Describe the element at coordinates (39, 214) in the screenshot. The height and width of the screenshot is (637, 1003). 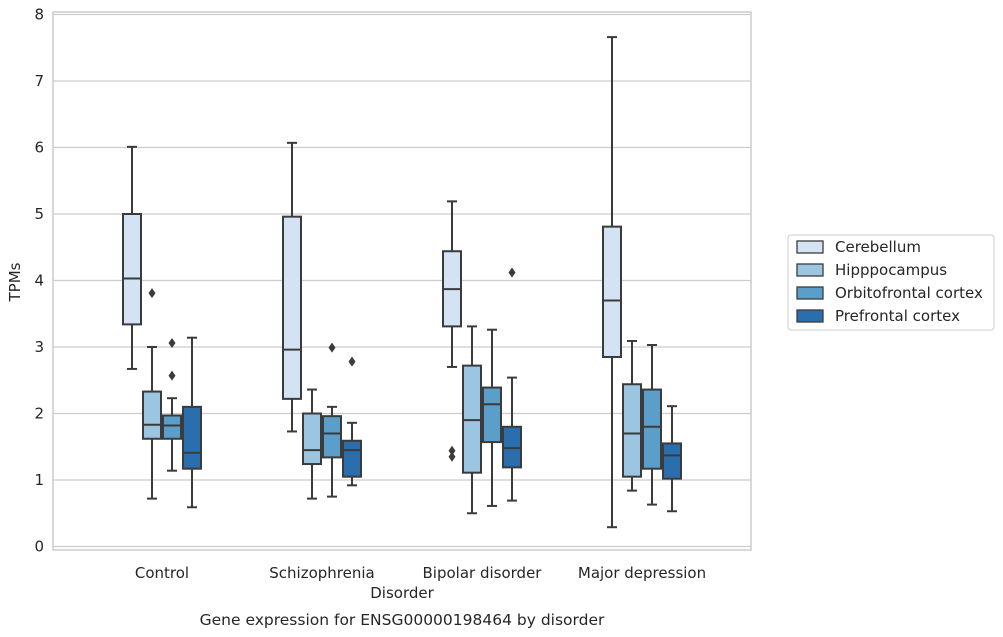
I see `y-tick-label: 5` at that location.